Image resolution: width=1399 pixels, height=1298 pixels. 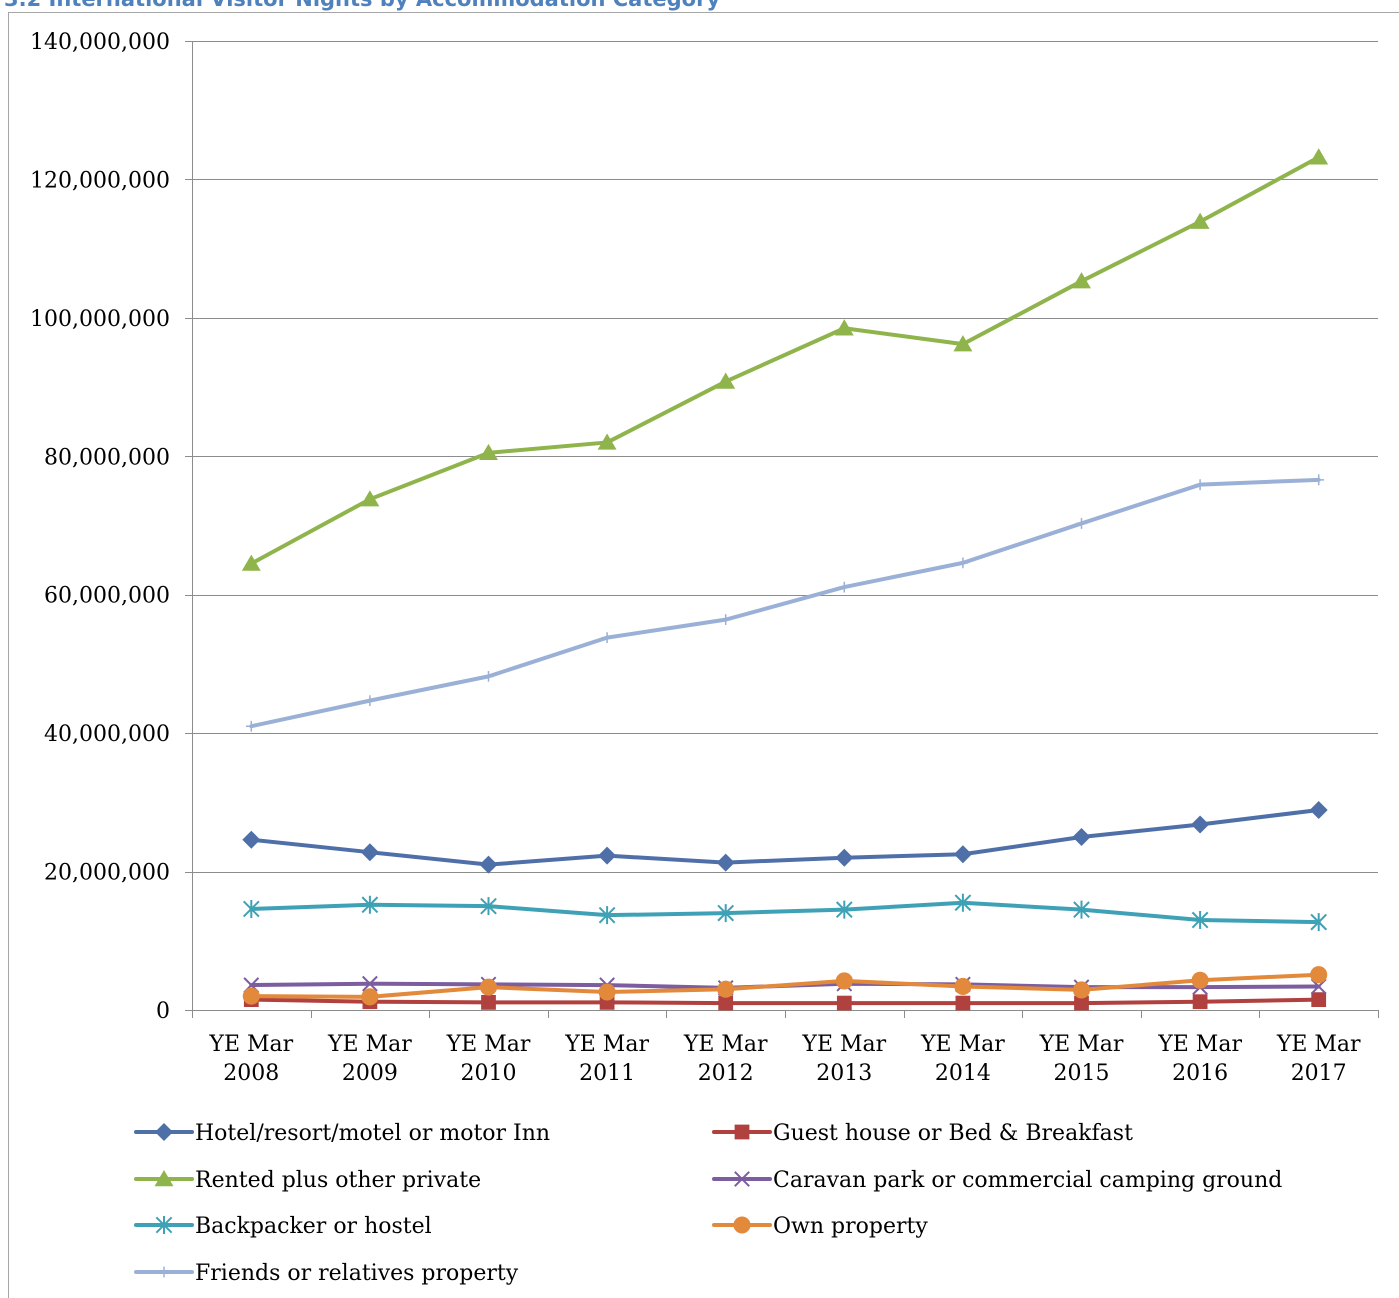 What do you see at coordinates (107, 873) in the screenshot?
I see `y-tick-label: 20,000,000` at bounding box center [107, 873].